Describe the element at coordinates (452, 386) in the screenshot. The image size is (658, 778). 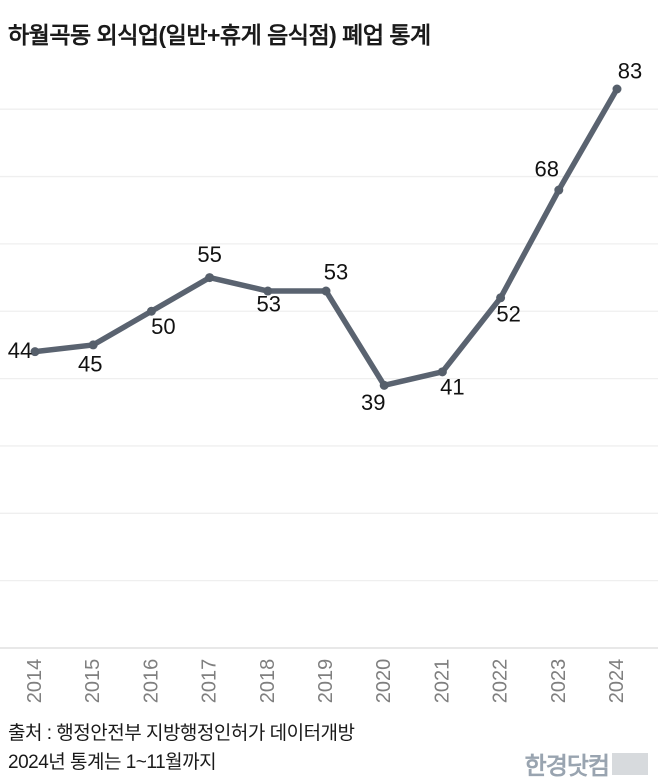
I see `data-point-label: 41` at that location.